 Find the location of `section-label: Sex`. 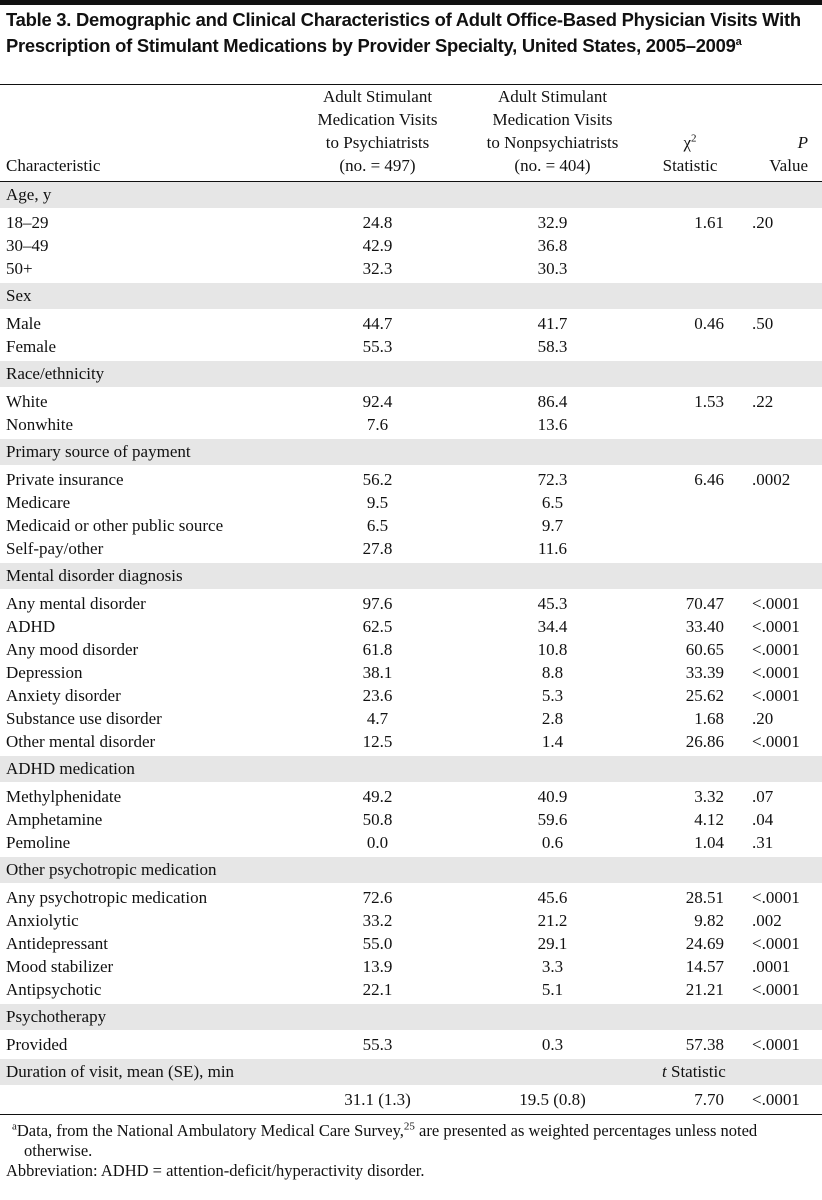

section-label: Sex is located at coordinates (411, 296).